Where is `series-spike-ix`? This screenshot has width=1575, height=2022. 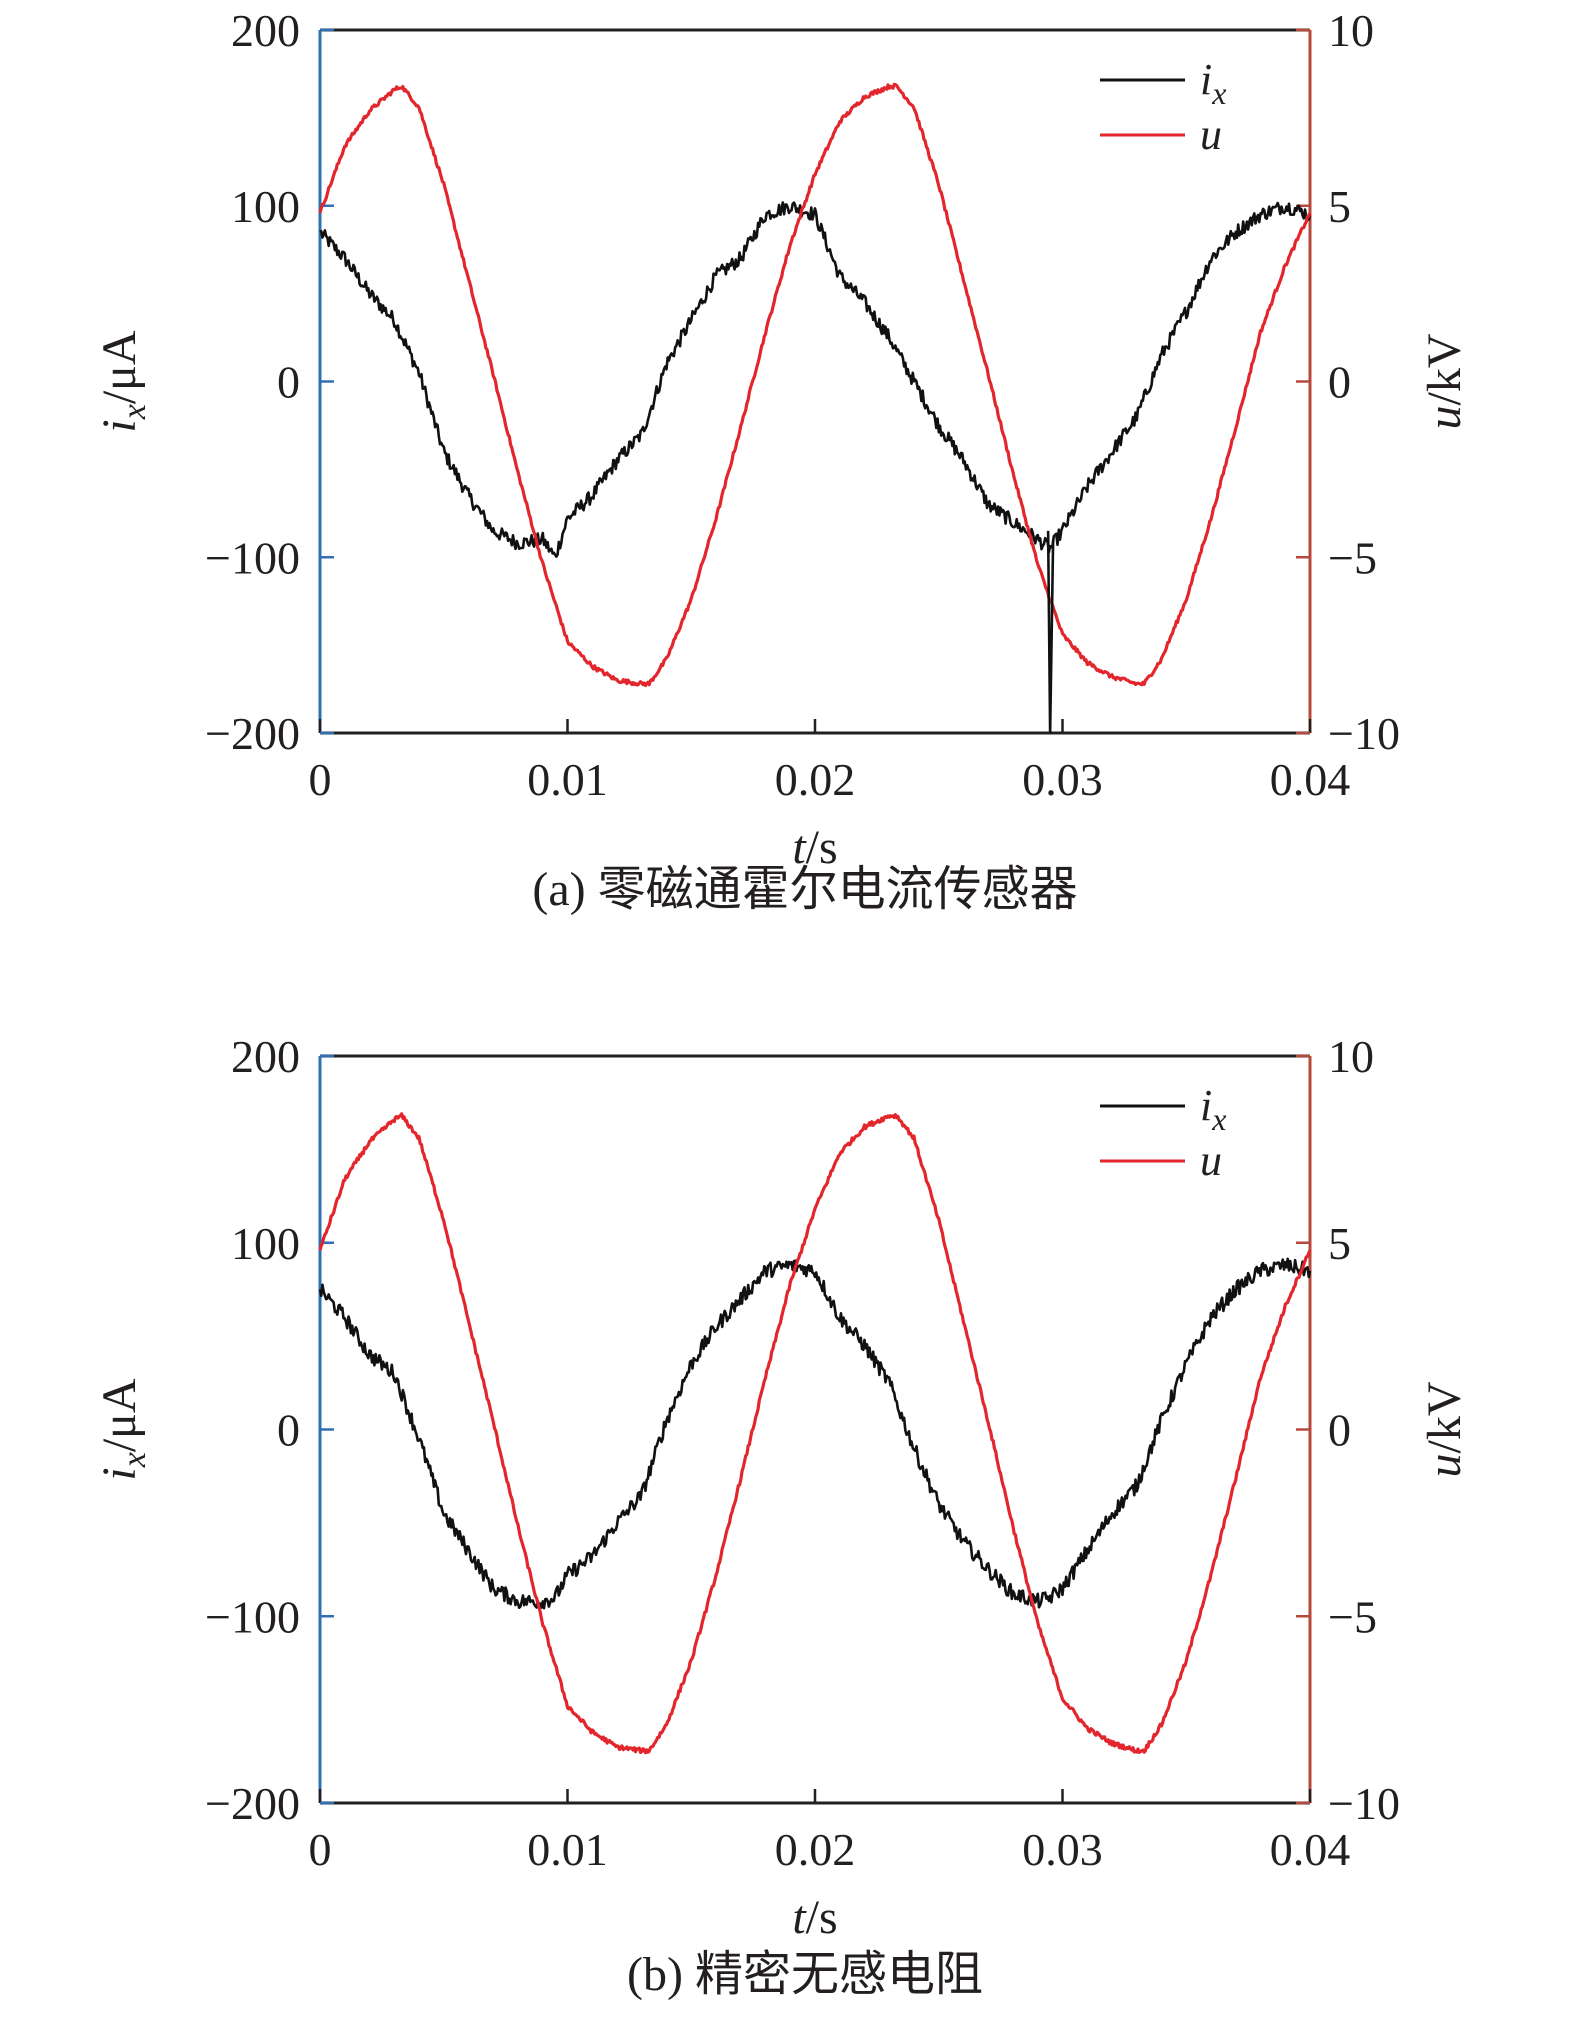
series-spike-ix is located at coordinates (1050, 632).